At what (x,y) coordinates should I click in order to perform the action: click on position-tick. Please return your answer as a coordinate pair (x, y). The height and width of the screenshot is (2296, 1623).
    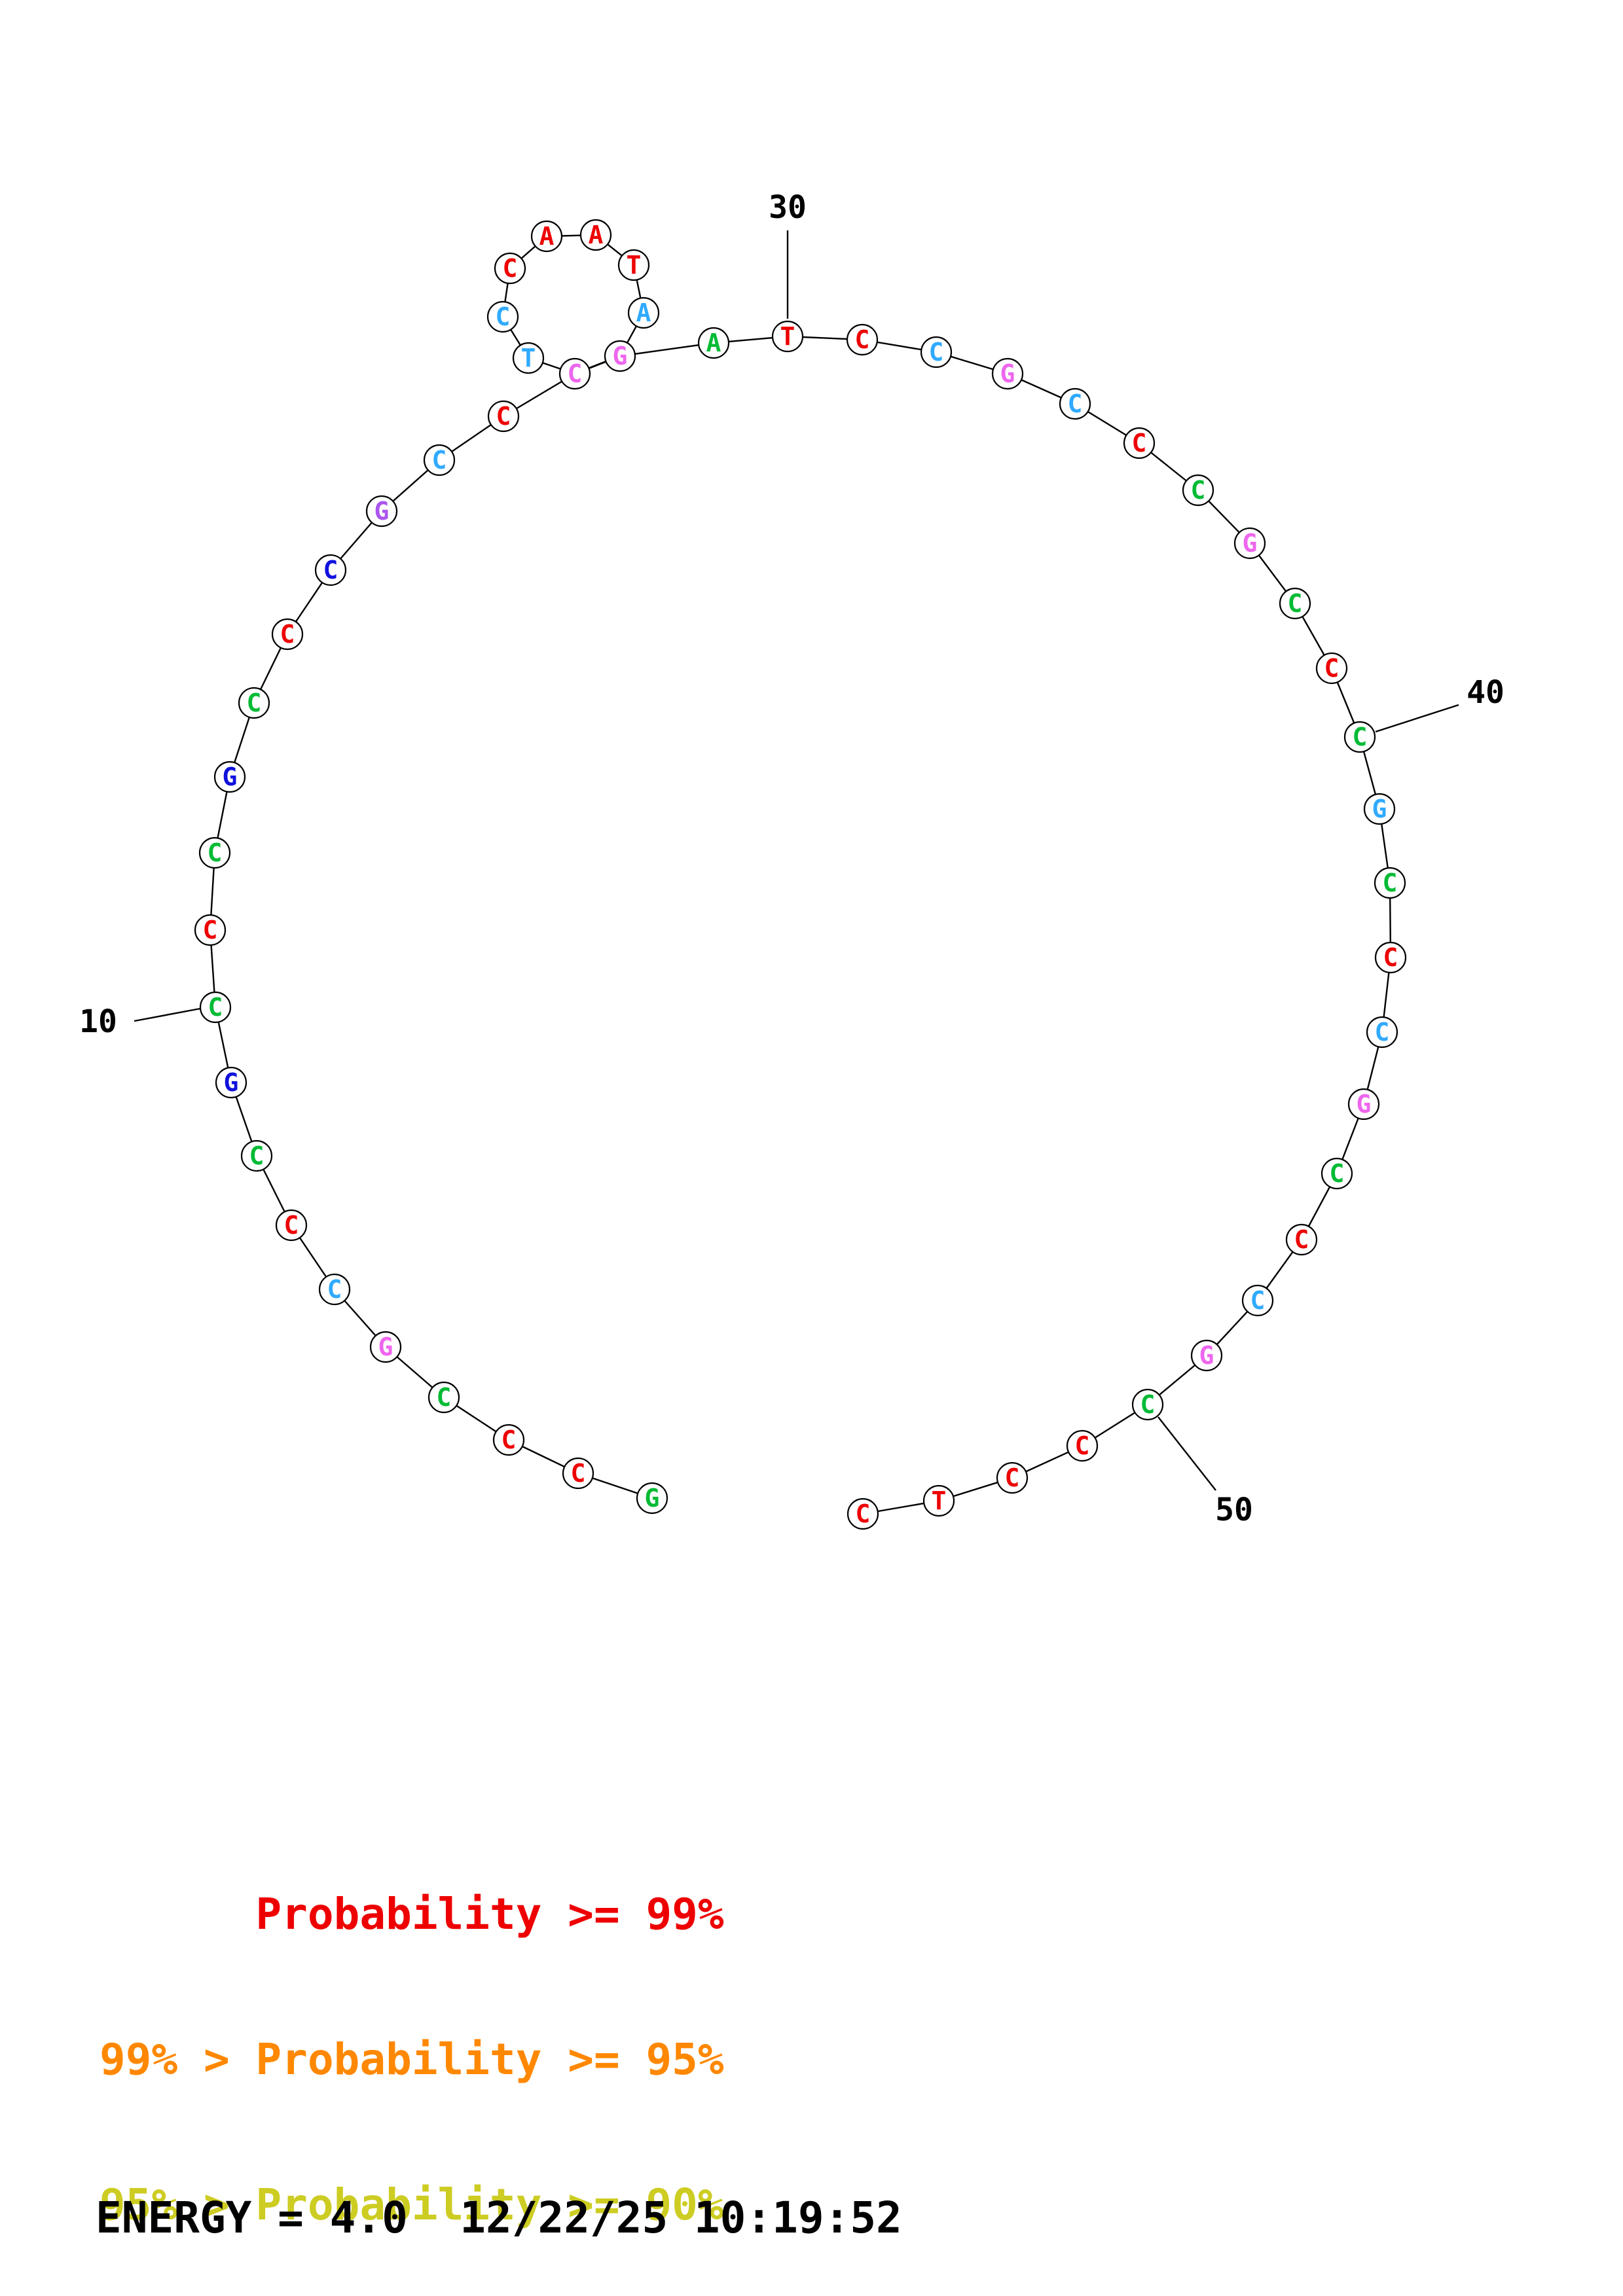
    Looking at the image, I should click on (1187, 1453).